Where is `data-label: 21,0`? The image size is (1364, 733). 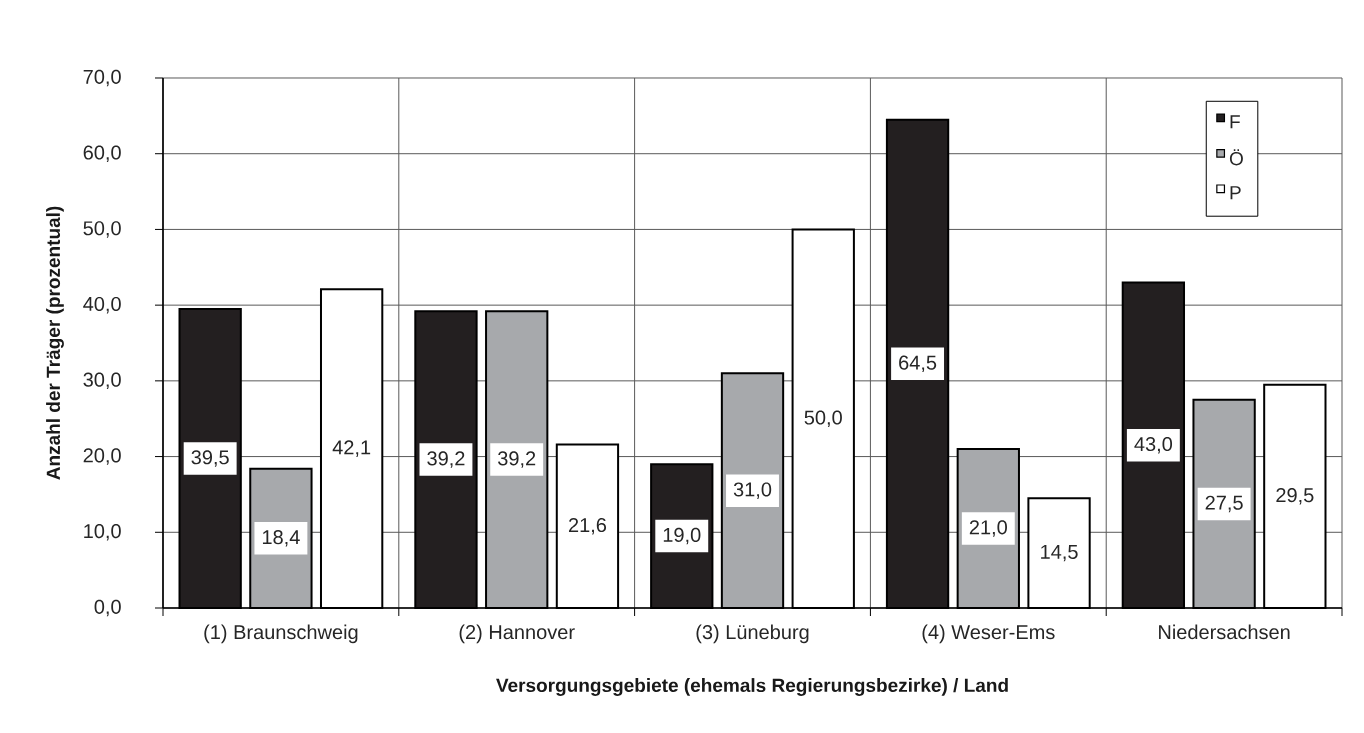
data-label: 21,0 is located at coordinates (988, 528).